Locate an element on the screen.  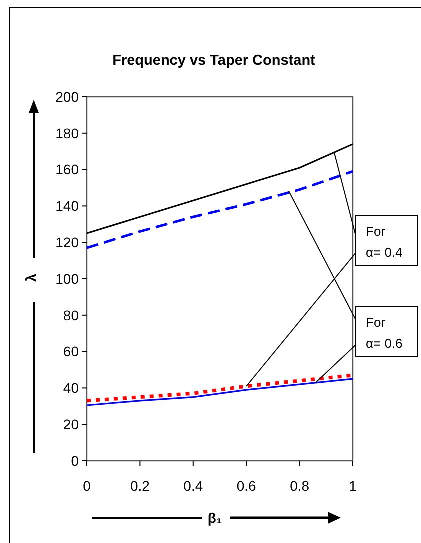
x-tick-label: 0.2 is located at coordinates (140, 486).